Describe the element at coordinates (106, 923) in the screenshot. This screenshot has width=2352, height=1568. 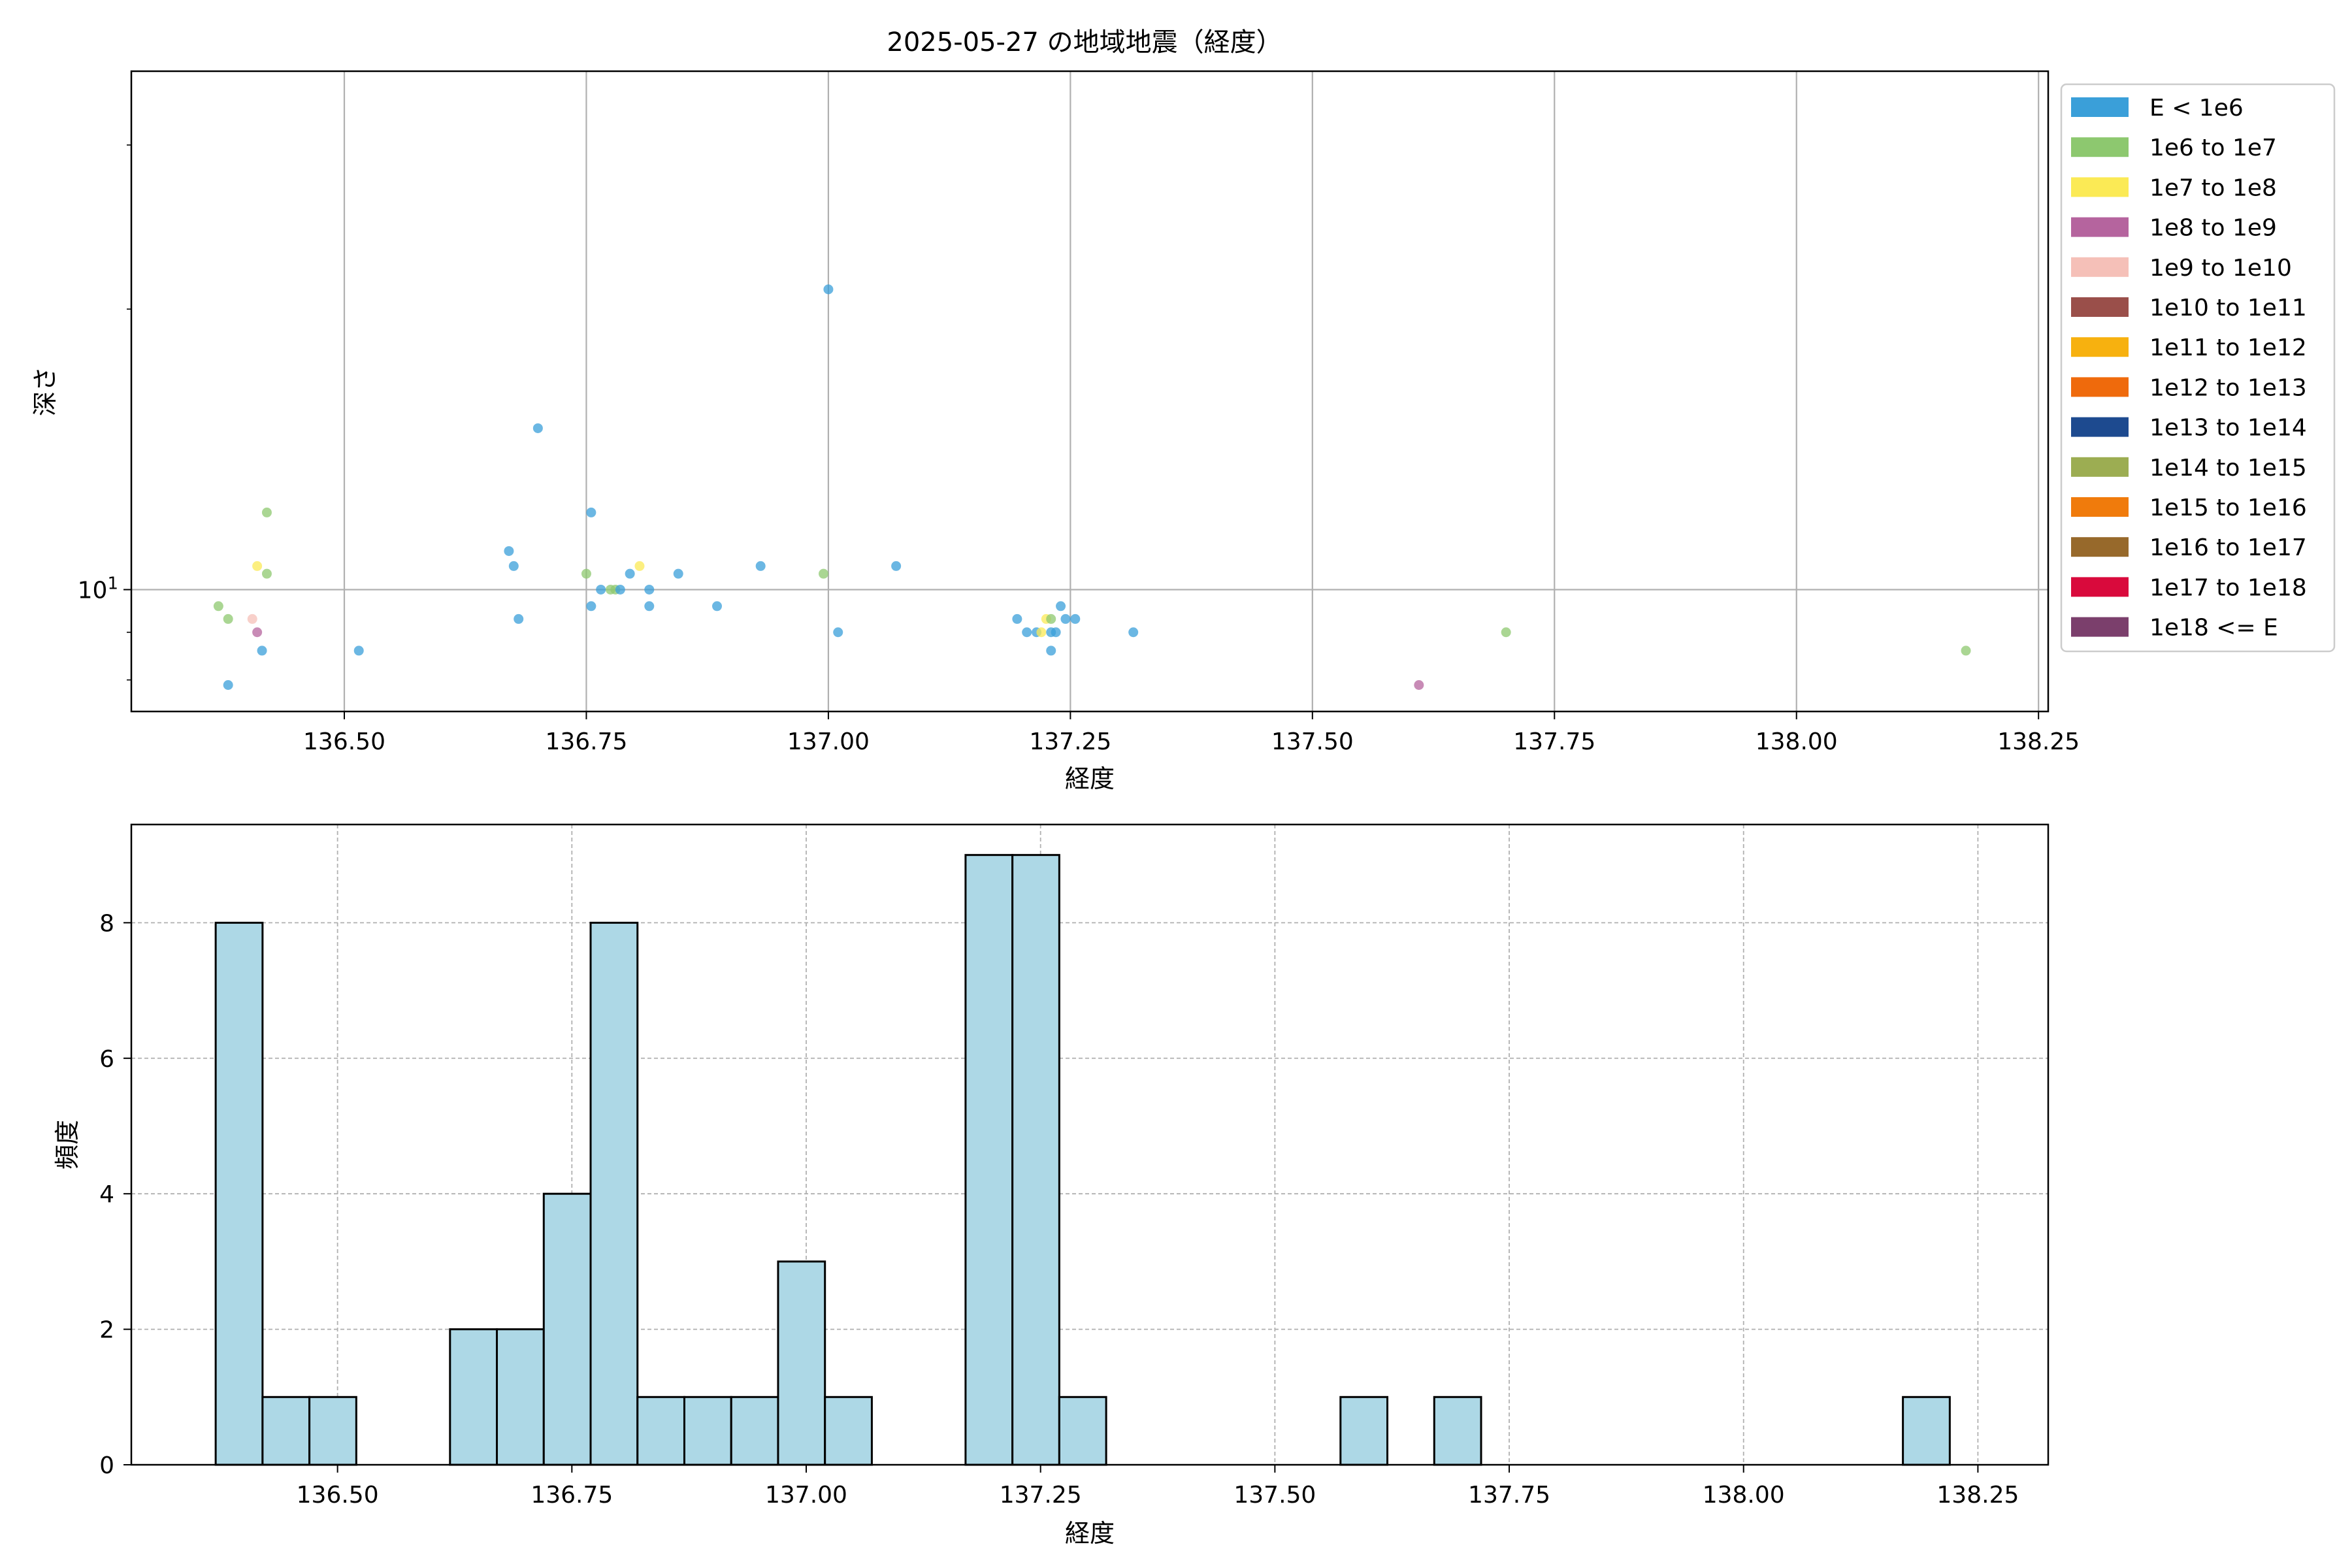
I see `histogram-y-tick-label: 8` at that location.